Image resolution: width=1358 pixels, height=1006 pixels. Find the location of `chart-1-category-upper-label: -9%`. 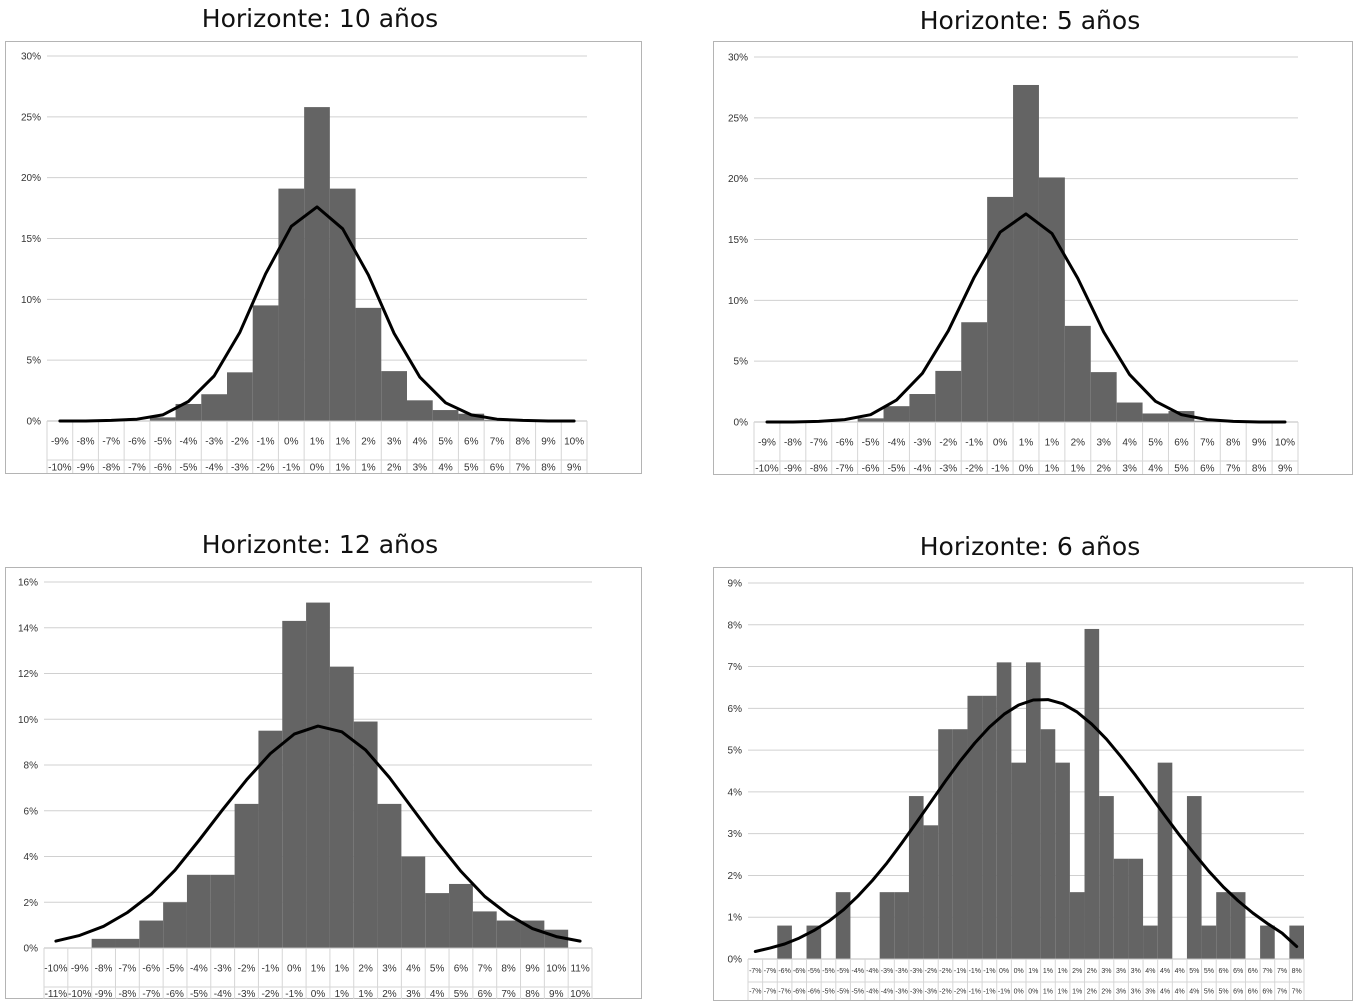

chart-1-category-upper-label: -9% is located at coordinates (60, 441).